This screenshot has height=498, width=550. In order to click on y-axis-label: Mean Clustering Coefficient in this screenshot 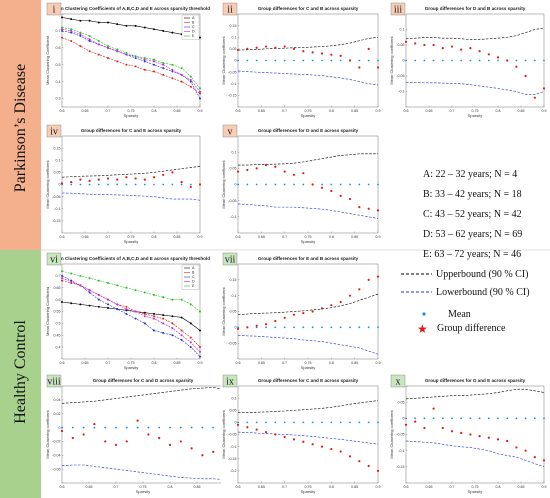, I will do `click(47, 311)`.